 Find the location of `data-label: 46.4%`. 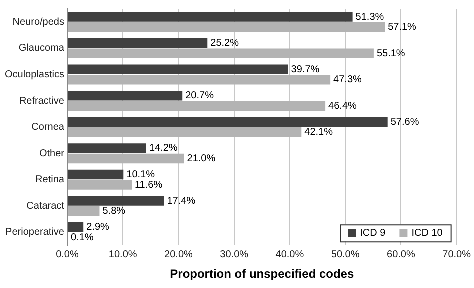

data-label: 46.4% is located at coordinates (343, 106).